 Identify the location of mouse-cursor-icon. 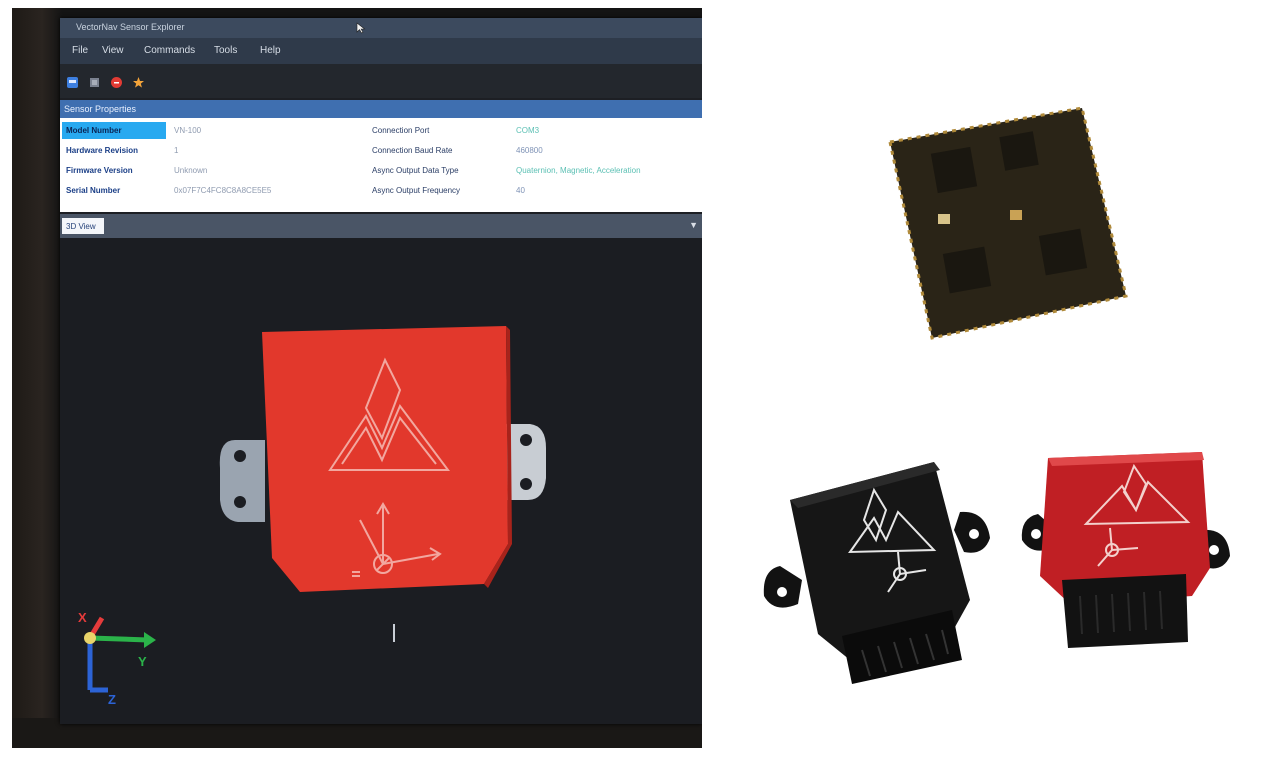
(361, 28).